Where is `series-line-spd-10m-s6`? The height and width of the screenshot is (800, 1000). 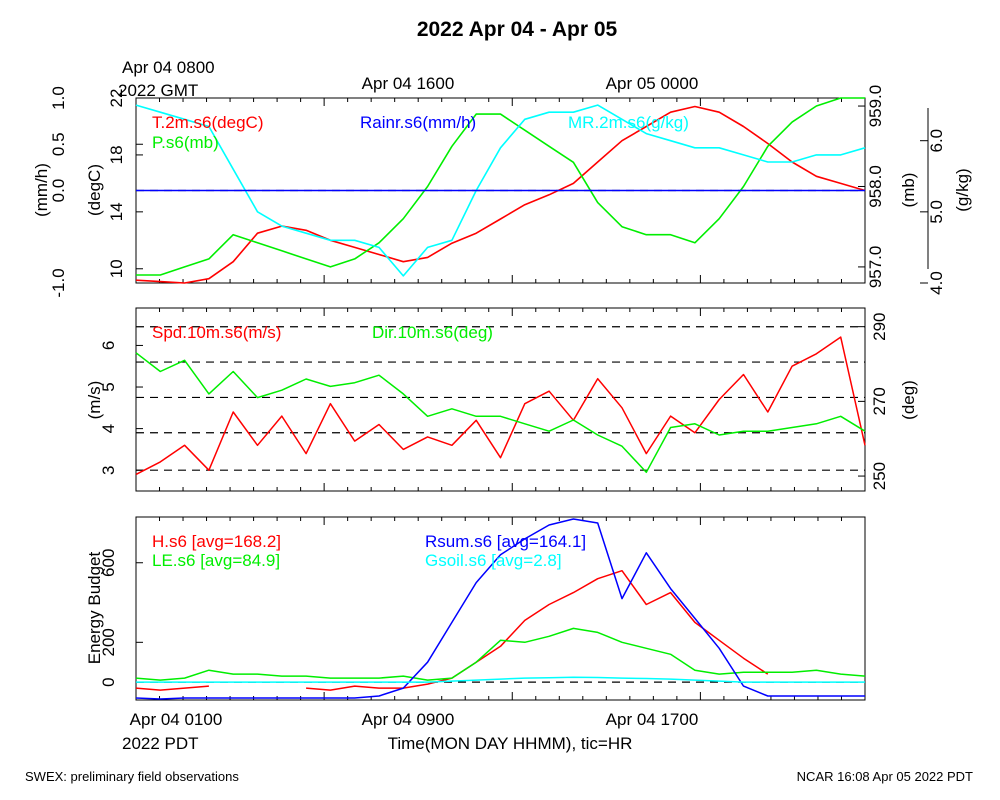 series-line-spd-10m-s6 is located at coordinates (500, 406).